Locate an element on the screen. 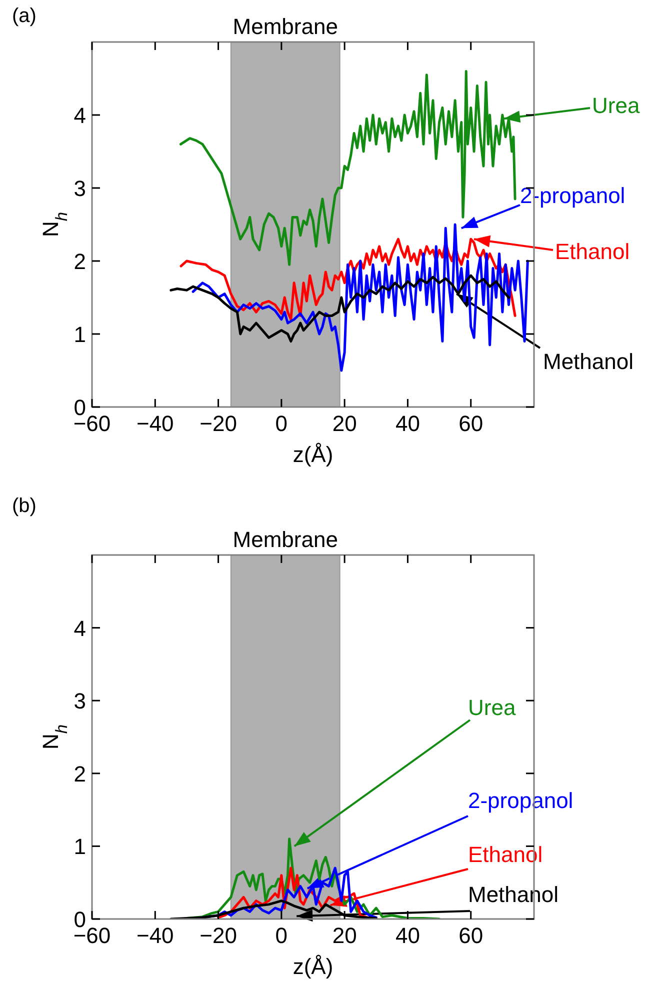 The width and height of the screenshot is (660, 987). chart-title: (b) is located at coordinates (24, 506).